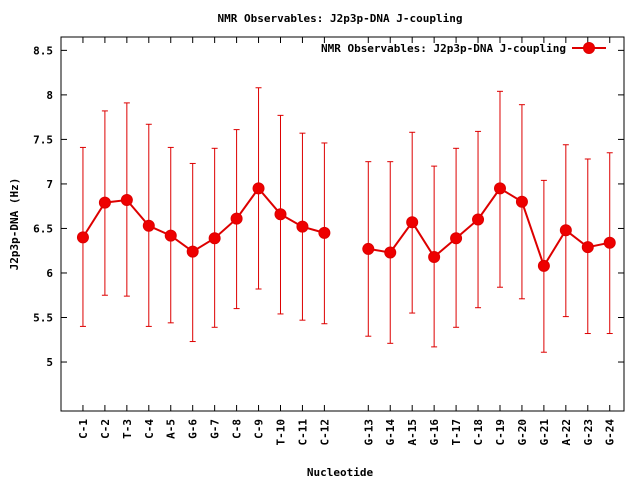 The width and height of the screenshot is (640, 480). I want to click on x-tick-label: G-16, so click(434, 432).